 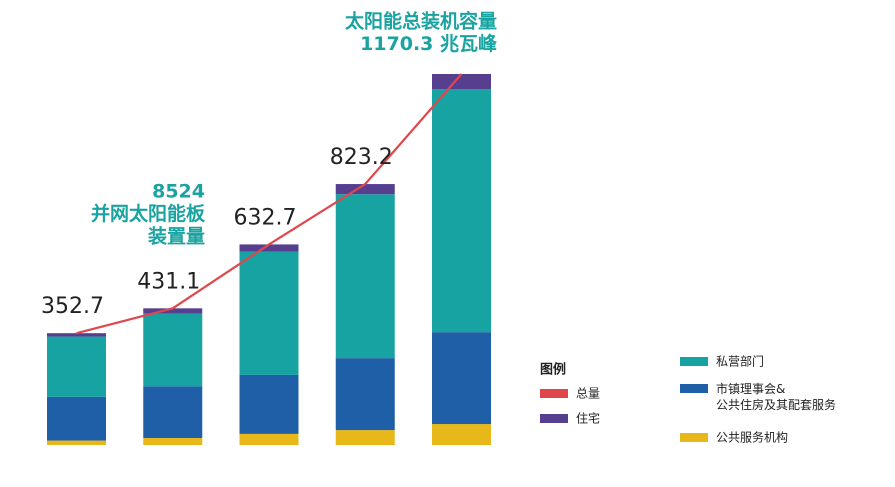 I want to click on data-label: 823.2, so click(x=361, y=157).